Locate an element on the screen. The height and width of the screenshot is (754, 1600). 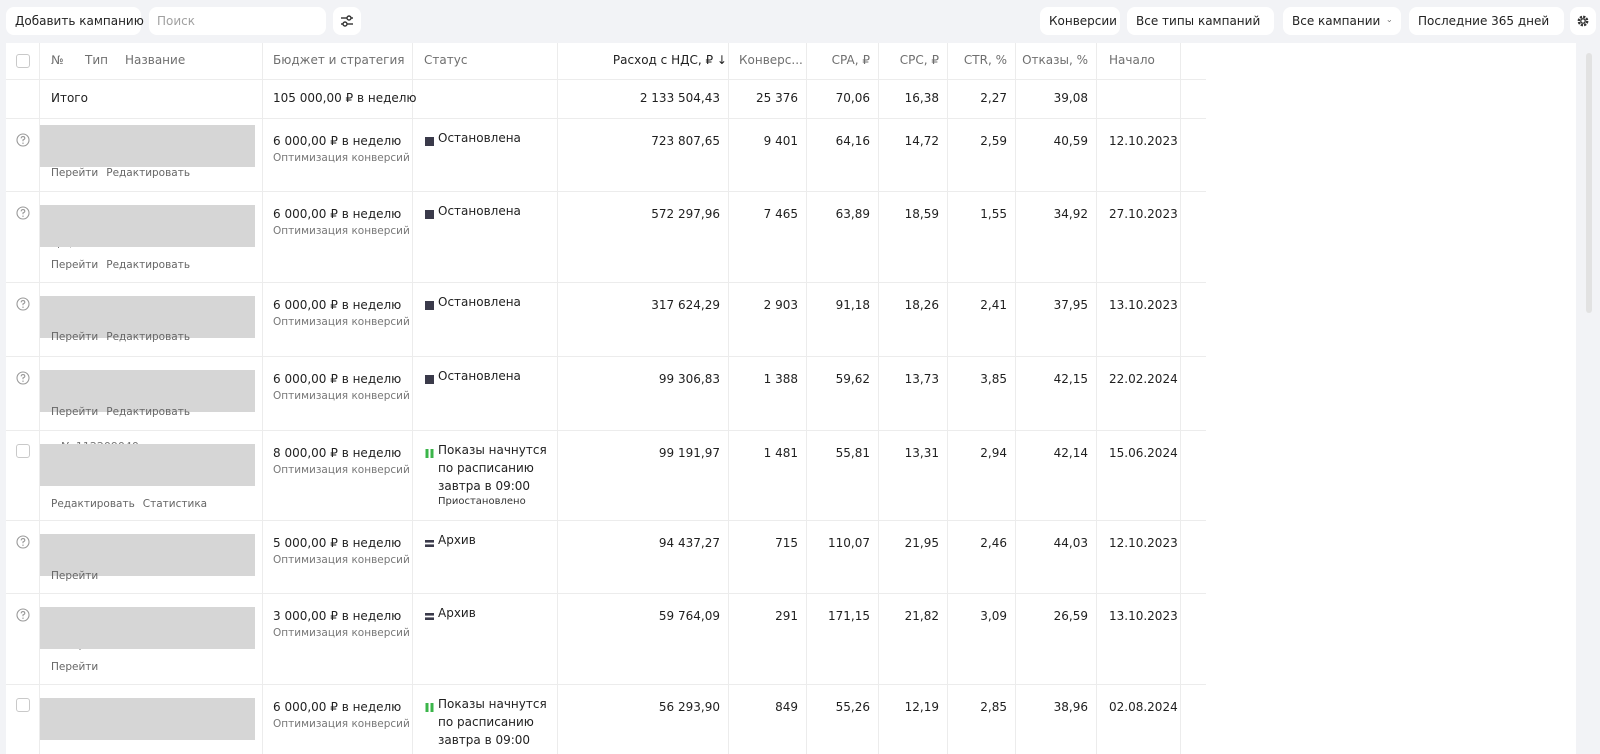
cpa-value: 59,62 is located at coordinates (852, 379).